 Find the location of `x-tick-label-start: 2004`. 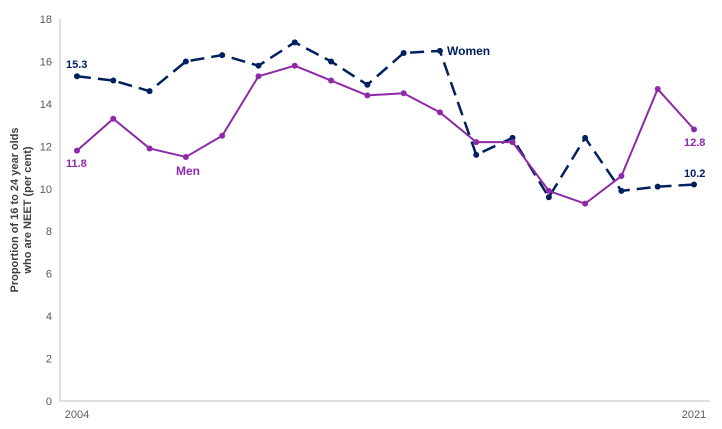

x-tick-label-start: 2004 is located at coordinates (77, 415).